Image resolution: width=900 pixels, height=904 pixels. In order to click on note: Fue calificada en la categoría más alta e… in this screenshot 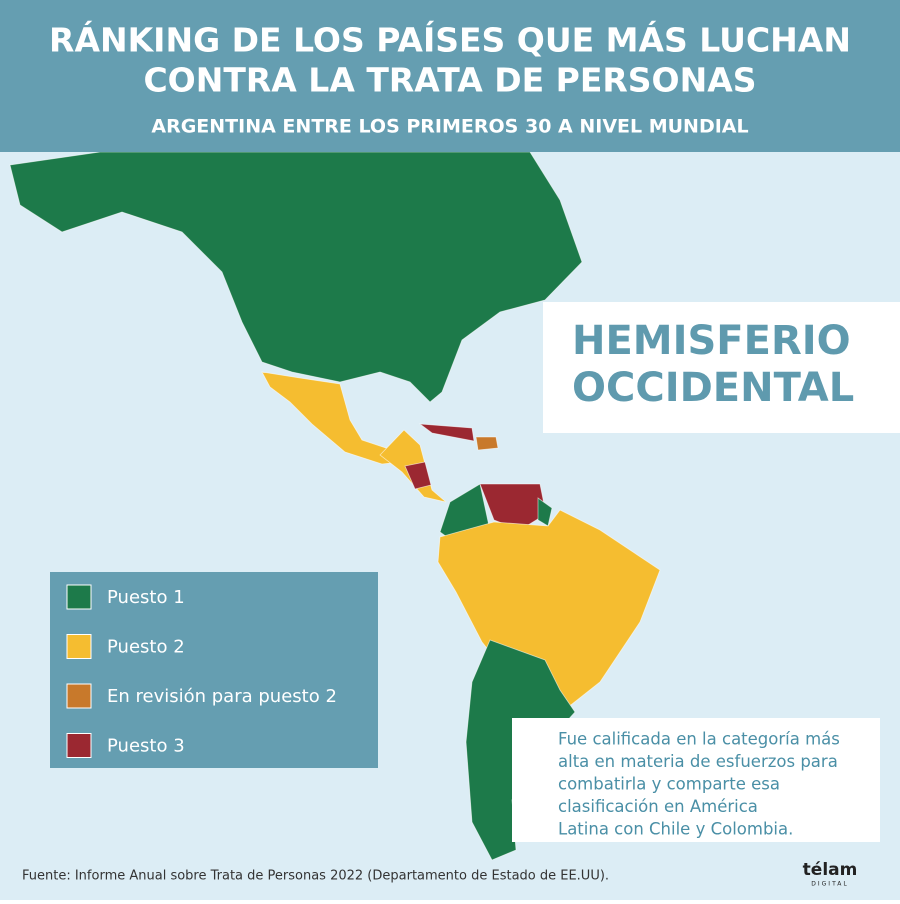, I will do `click(699, 784)`.